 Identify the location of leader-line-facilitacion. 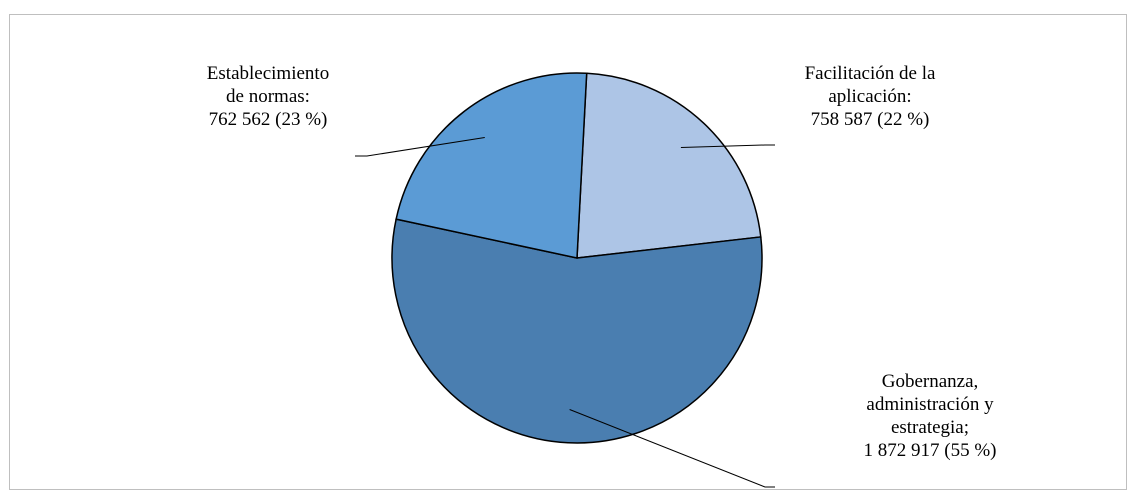
(727, 146).